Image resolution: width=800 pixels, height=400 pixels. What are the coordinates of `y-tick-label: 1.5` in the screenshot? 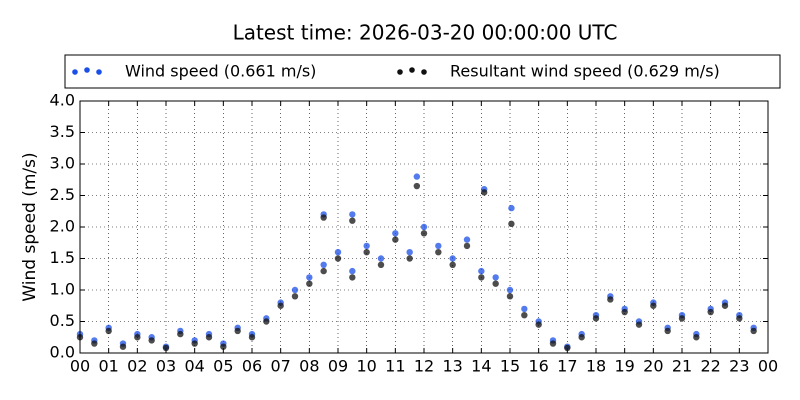 It's located at (62, 257).